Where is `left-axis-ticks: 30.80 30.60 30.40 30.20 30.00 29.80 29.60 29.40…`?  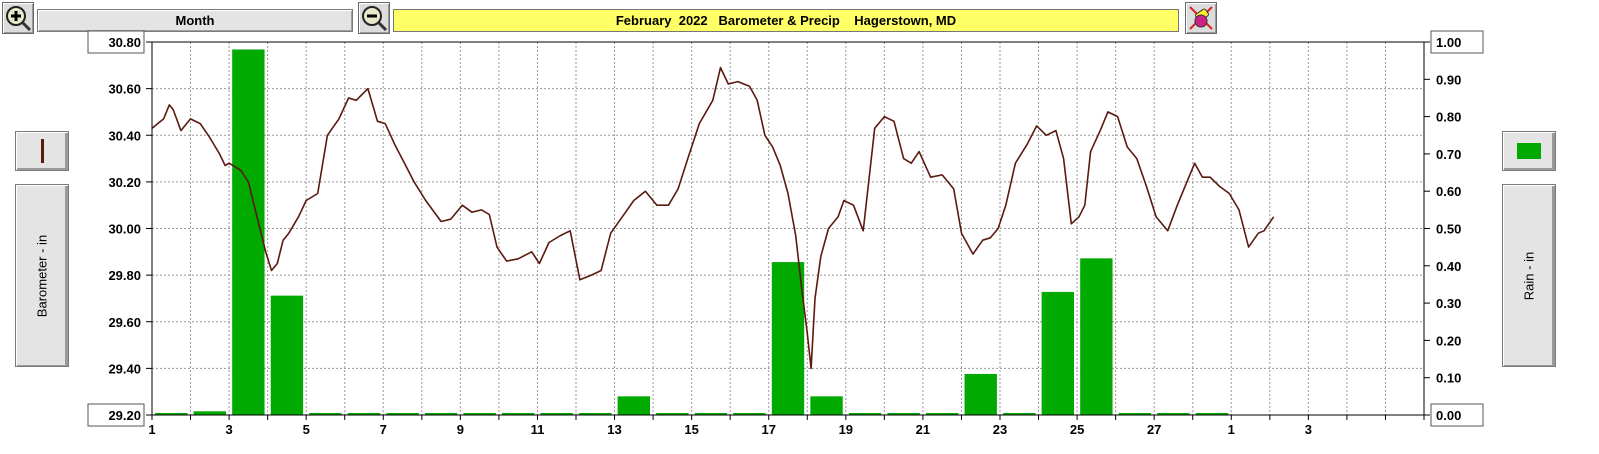
left-axis-ticks: 30.80 30.60 30.40 30.20 30.00 29.80 29.60 29.40… is located at coordinates (119, 228).